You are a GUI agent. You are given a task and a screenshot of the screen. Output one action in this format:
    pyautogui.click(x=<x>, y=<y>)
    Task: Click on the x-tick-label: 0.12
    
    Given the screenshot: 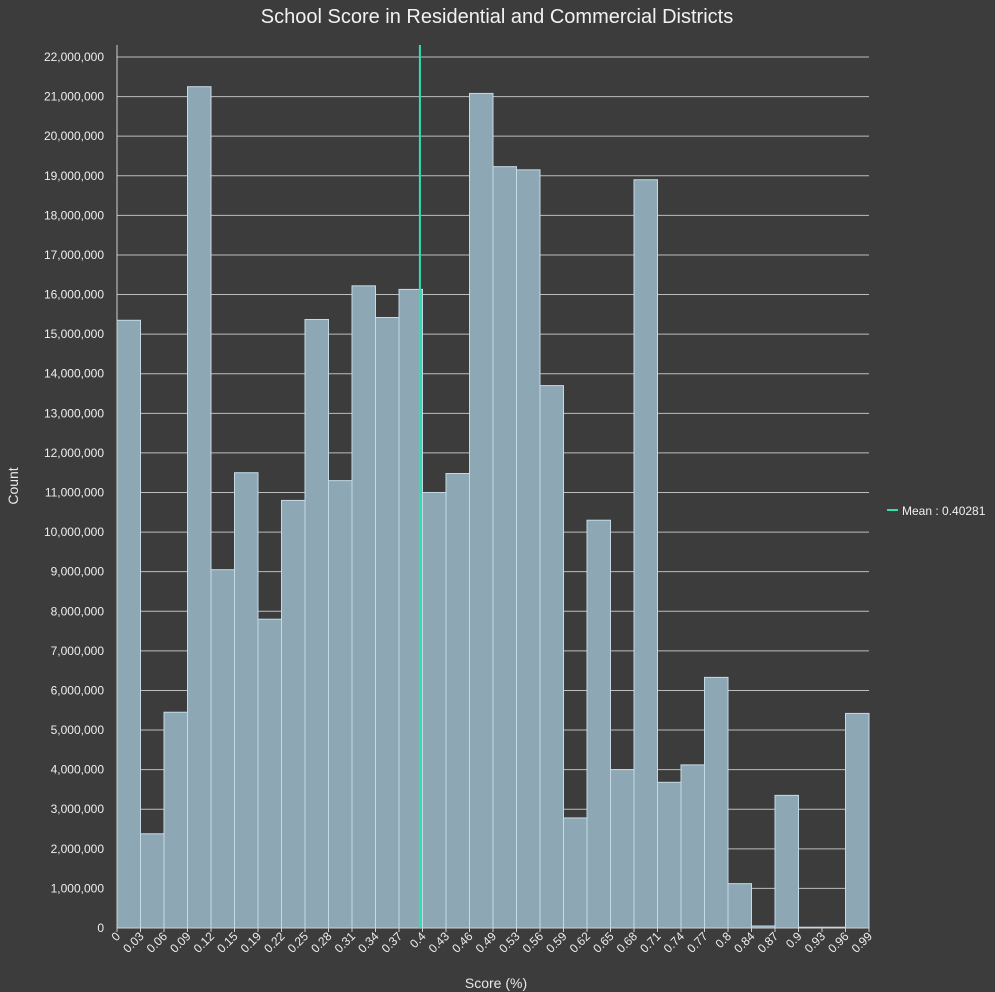 What is the action you would take?
    pyautogui.click(x=204, y=942)
    